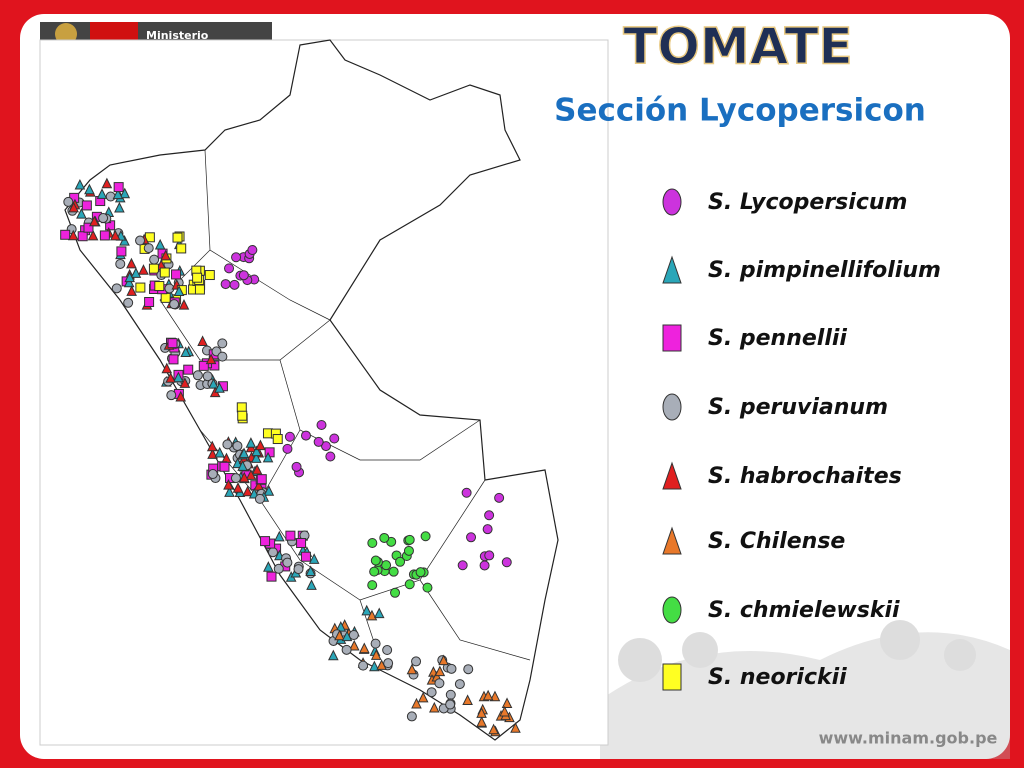 The image size is (1024, 772). I want to click on legend-label: S. Lycopersicum, so click(807, 202).